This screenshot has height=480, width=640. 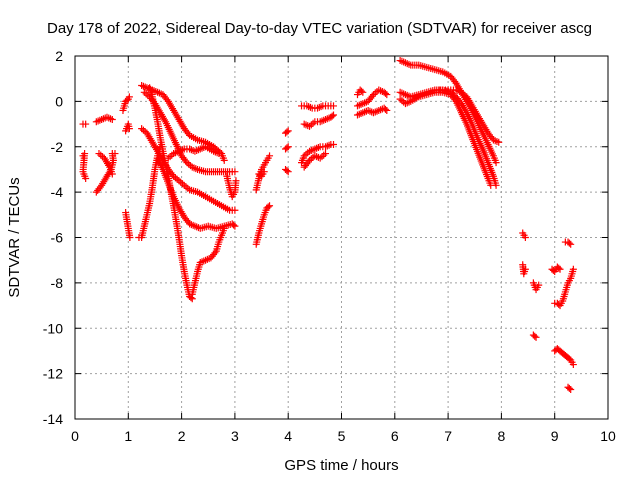 I want to click on x-tick-label: 5, so click(x=342, y=436).